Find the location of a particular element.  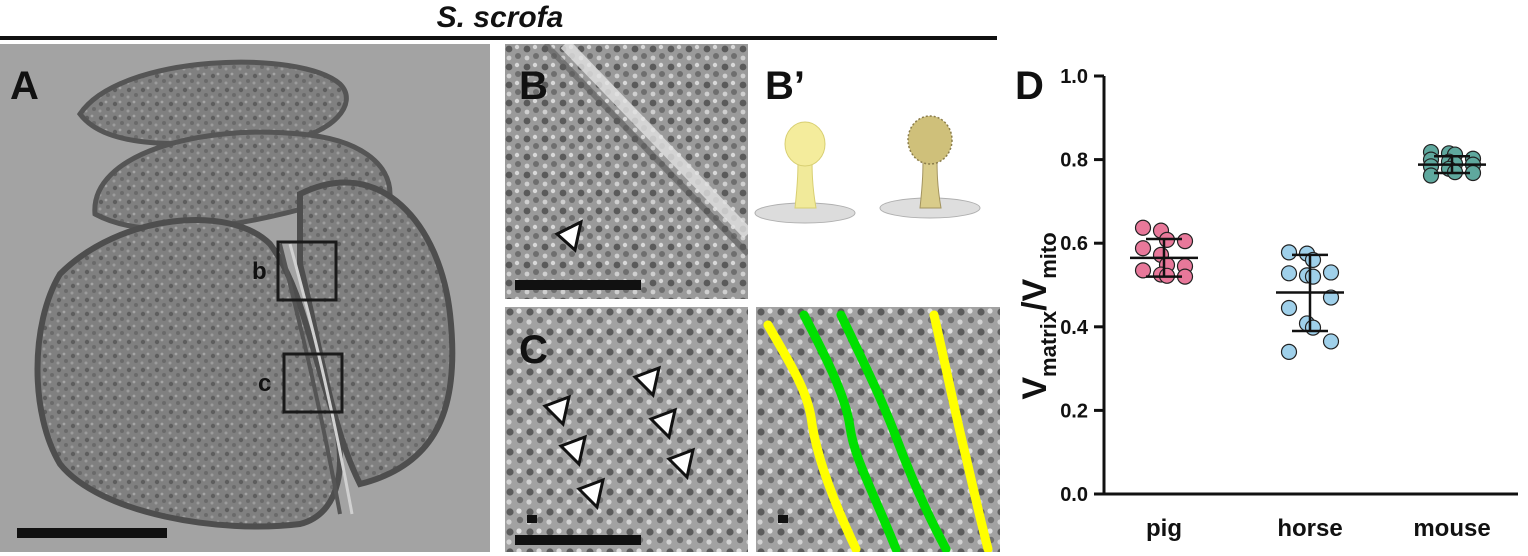

panel-b-image is located at coordinates (626, 171).